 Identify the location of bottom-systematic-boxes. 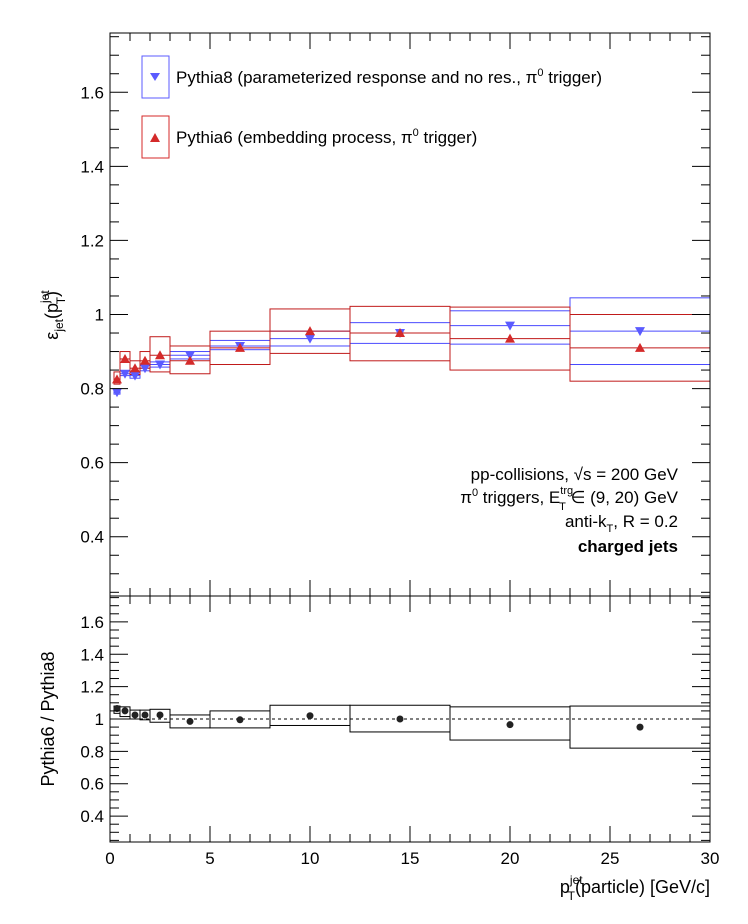
(412, 726).